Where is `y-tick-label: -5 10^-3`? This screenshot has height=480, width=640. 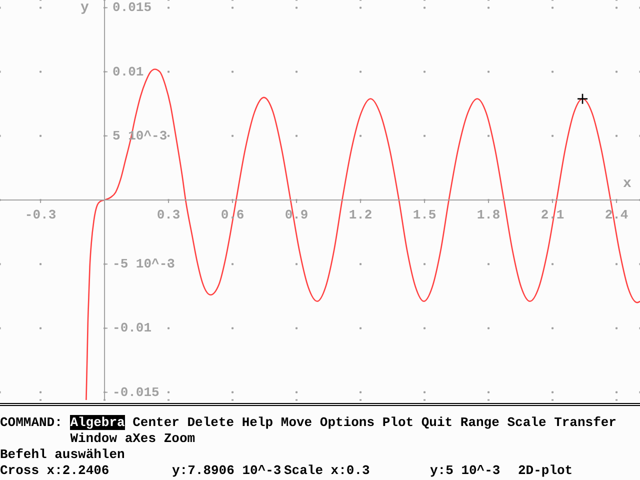
y-tick-label: -5 10^-3 is located at coordinates (144, 264).